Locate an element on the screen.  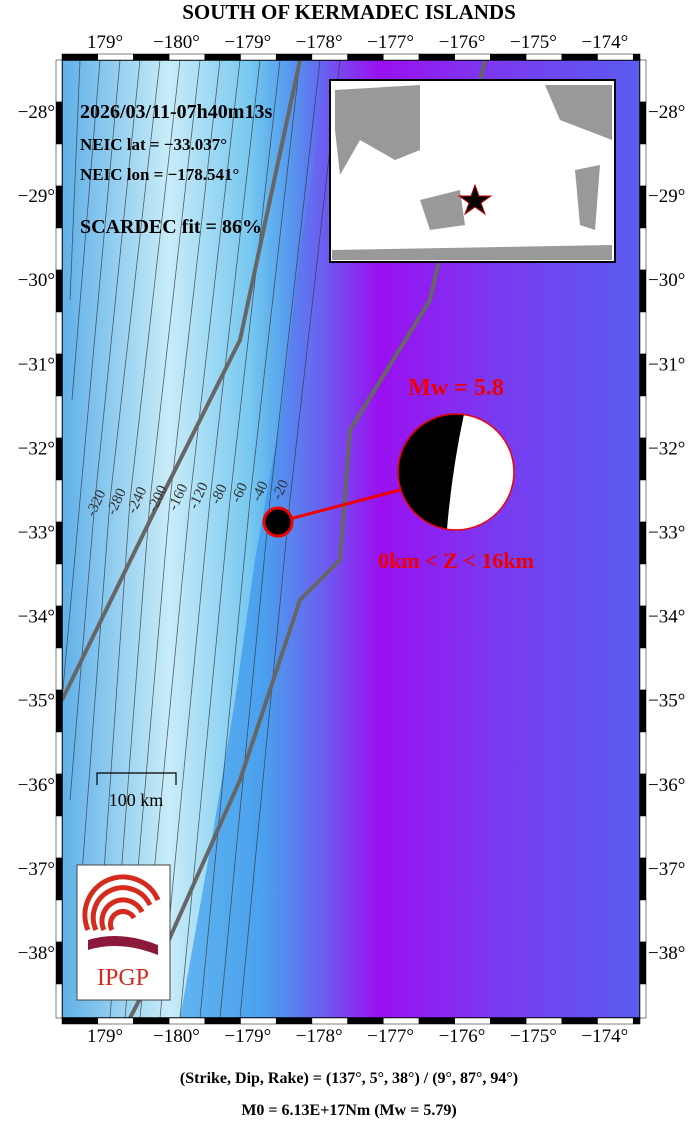
lon-label-bottom: −177° is located at coordinates (390, 1036).